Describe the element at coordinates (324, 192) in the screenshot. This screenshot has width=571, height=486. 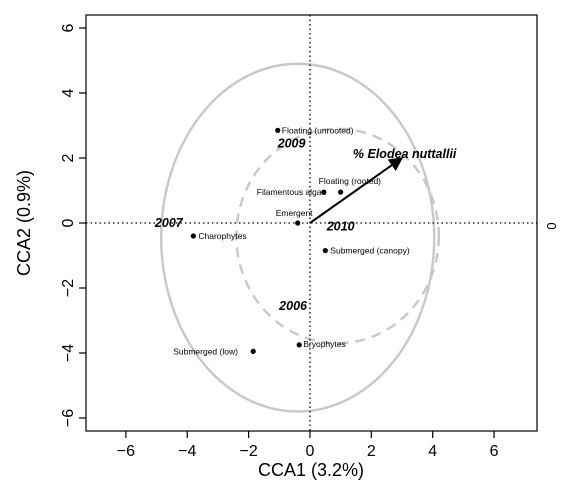
I see `point-filamentous-algae` at that location.